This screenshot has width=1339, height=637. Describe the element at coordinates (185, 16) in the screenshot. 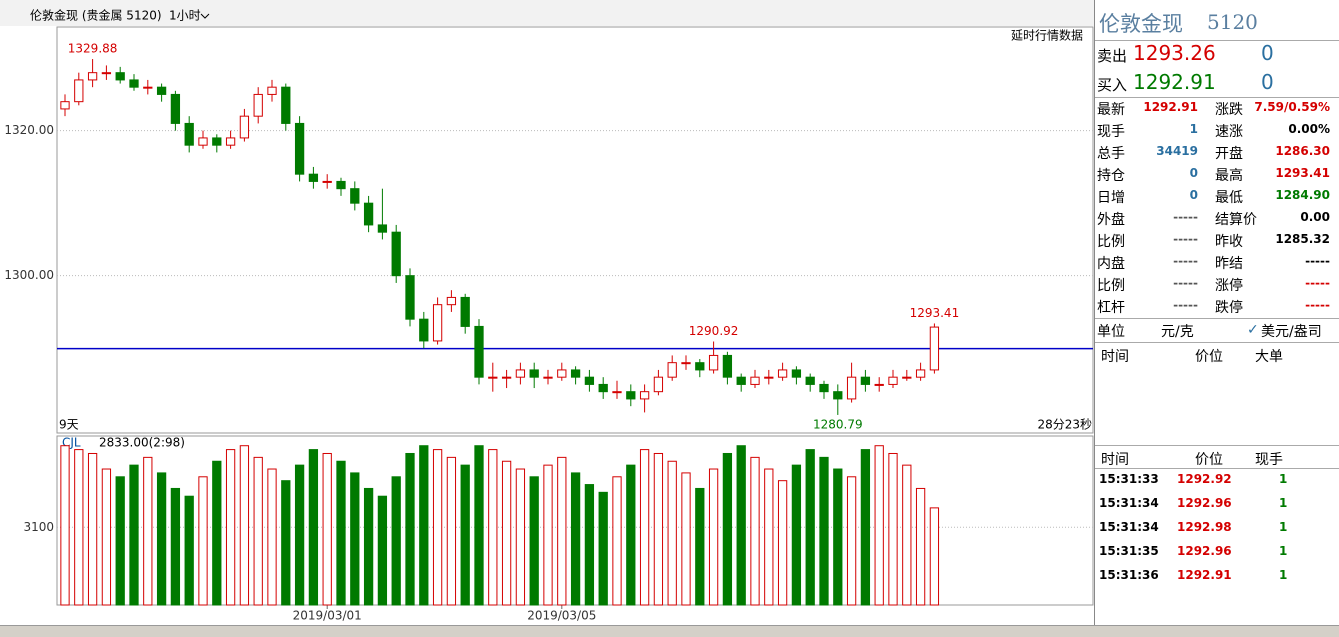

I see `period-select: 1小时` at that location.